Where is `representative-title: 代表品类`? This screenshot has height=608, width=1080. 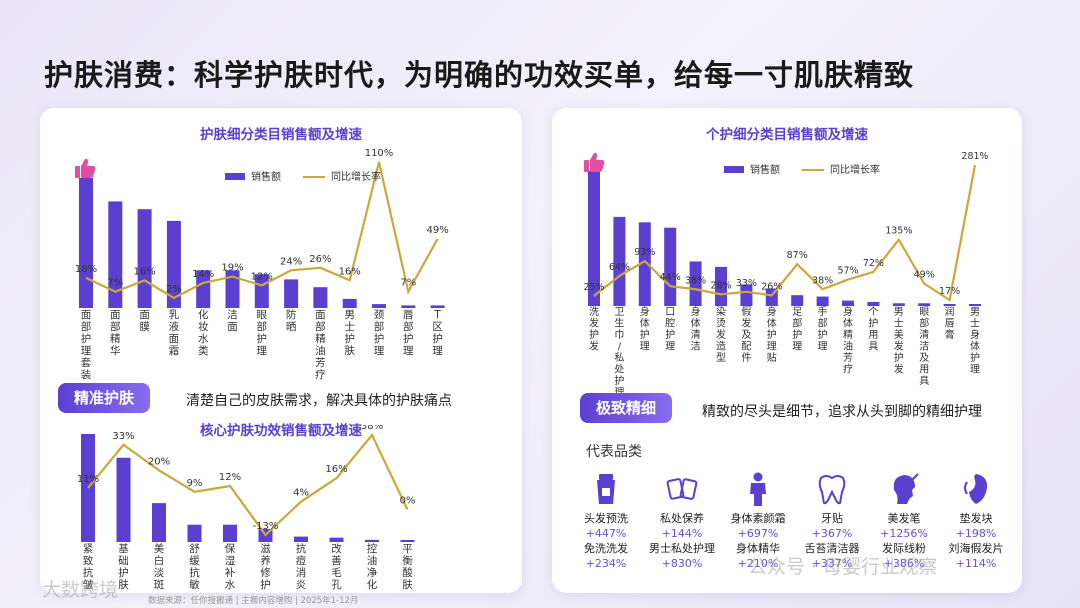 representative-title: 代表品类 is located at coordinates (614, 452).